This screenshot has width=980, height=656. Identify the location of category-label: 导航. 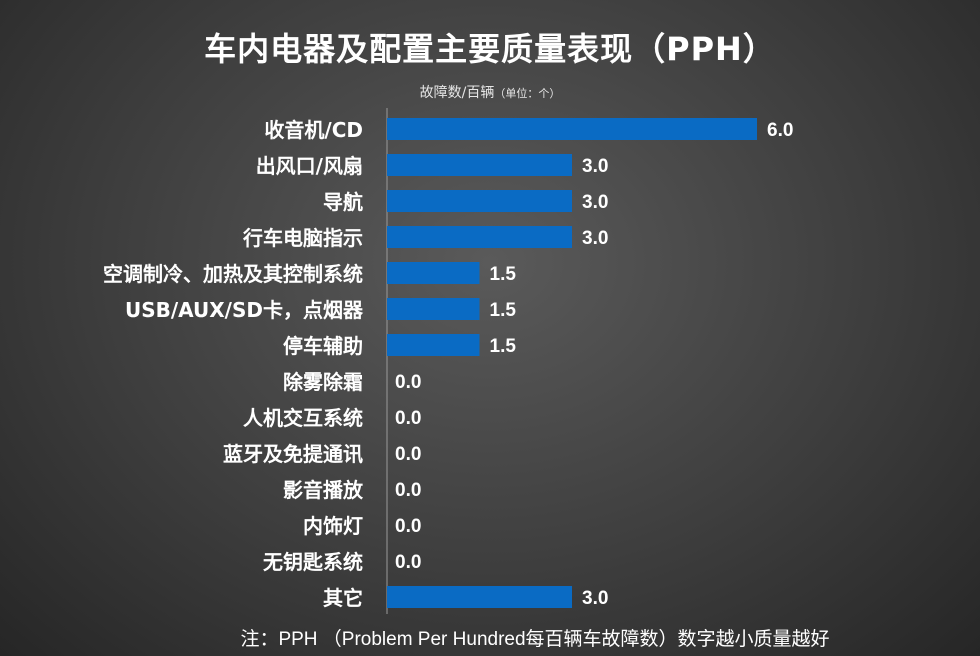
(343, 202).